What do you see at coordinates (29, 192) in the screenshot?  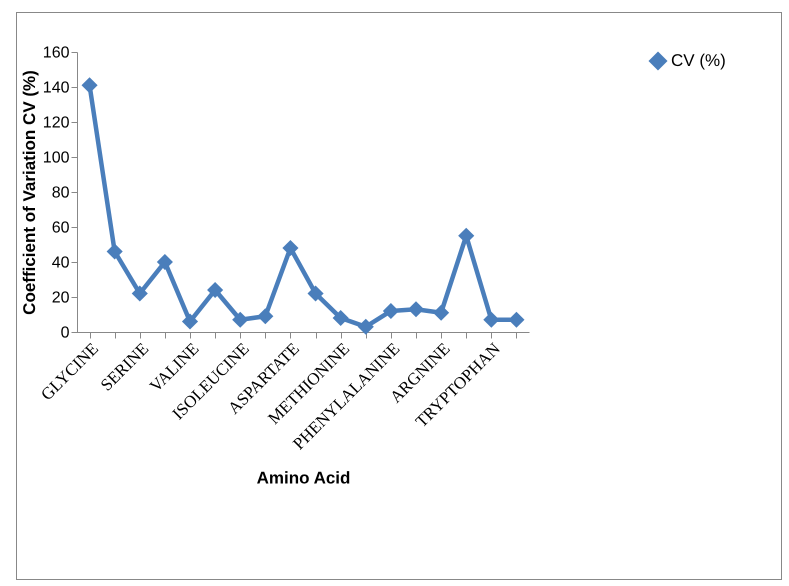 I see `y-axis-title: Coefficient of Variation CV (%)` at bounding box center [29, 192].